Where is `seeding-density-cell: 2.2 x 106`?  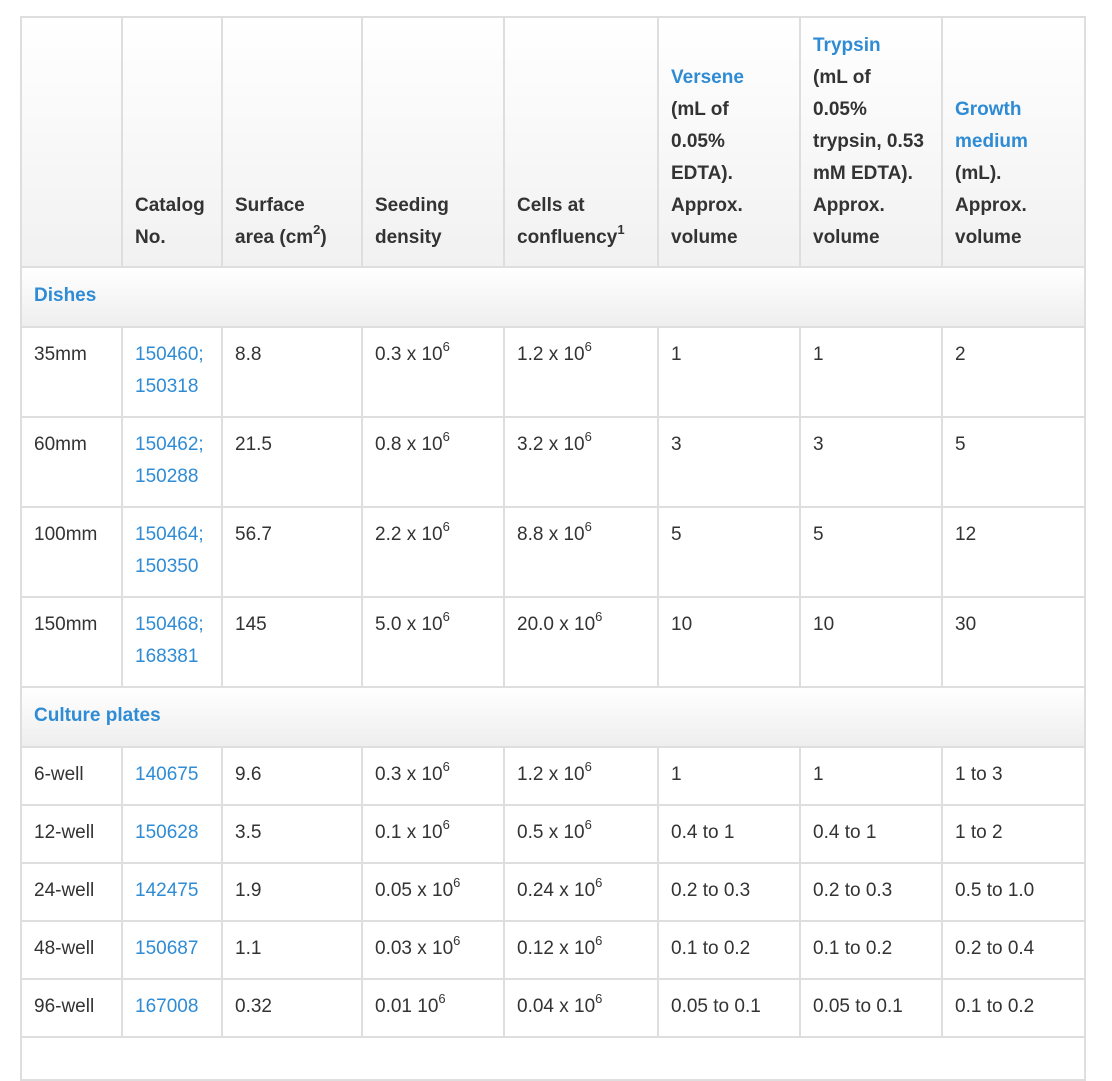
seeding-density-cell: 2.2 x 106 is located at coordinates (433, 552).